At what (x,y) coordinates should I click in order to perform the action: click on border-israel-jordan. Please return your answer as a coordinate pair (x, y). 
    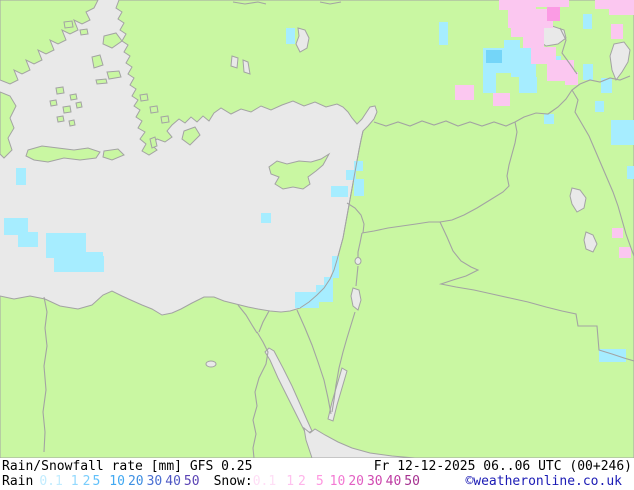
    Looking at the image, I should click on (347, 322).